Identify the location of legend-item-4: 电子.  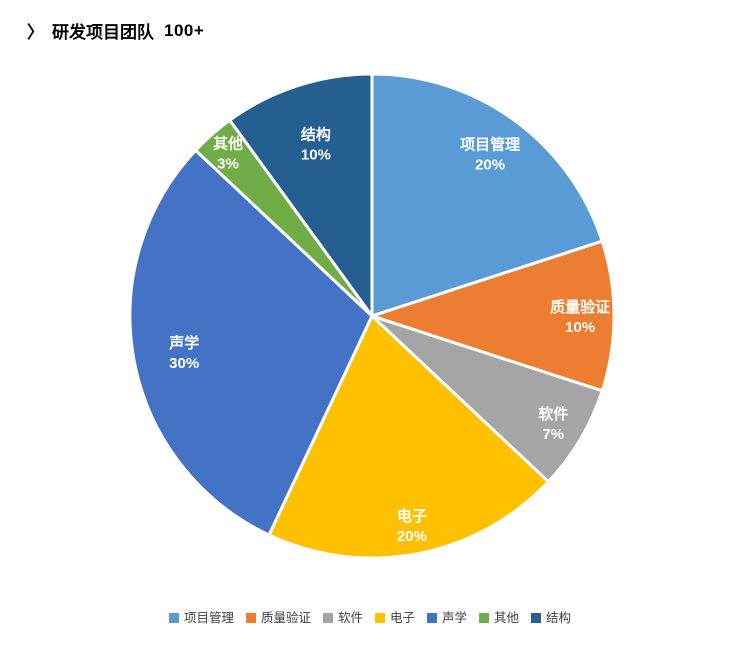
(394, 618).